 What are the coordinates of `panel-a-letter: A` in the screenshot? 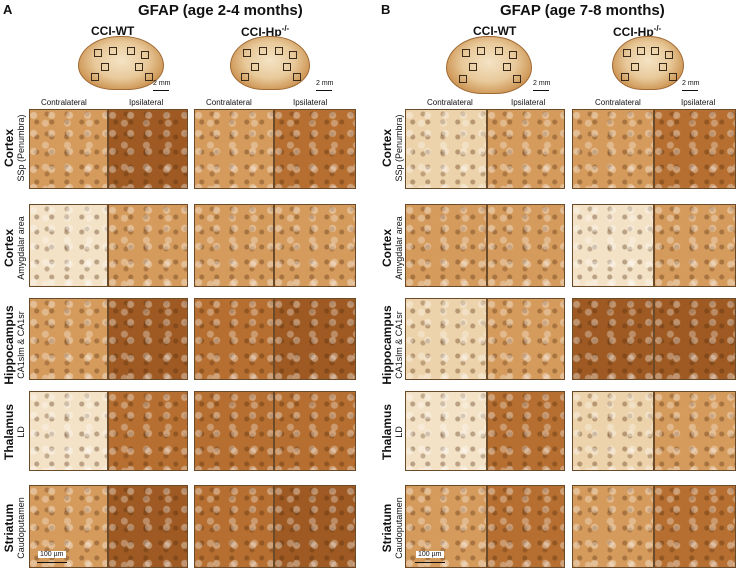 It's located at (8, 9).